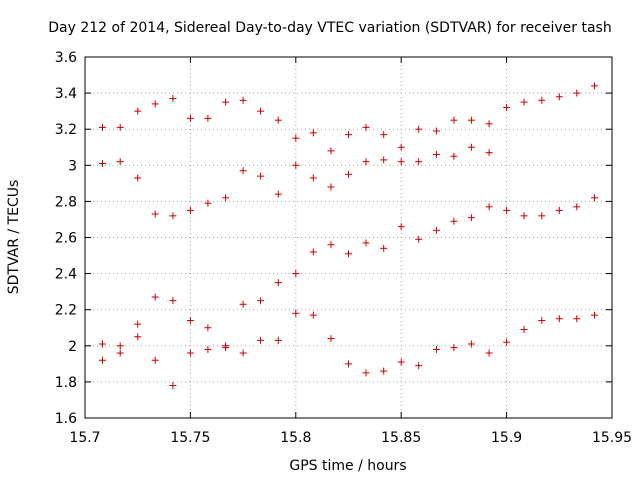 The height and width of the screenshot is (480, 640). Describe the element at coordinates (295, 438) in the screenshot. I see `x-tick-label: 15.8` at that location.